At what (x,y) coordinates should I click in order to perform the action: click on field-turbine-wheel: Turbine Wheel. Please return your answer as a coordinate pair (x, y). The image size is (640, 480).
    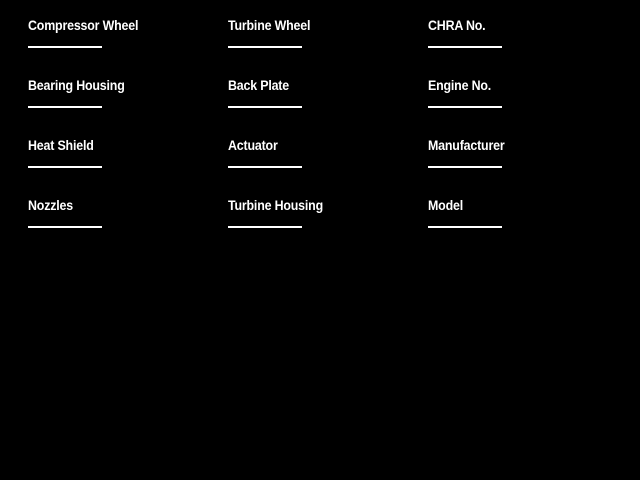
    Looking at the image, I should click on (323, 43).